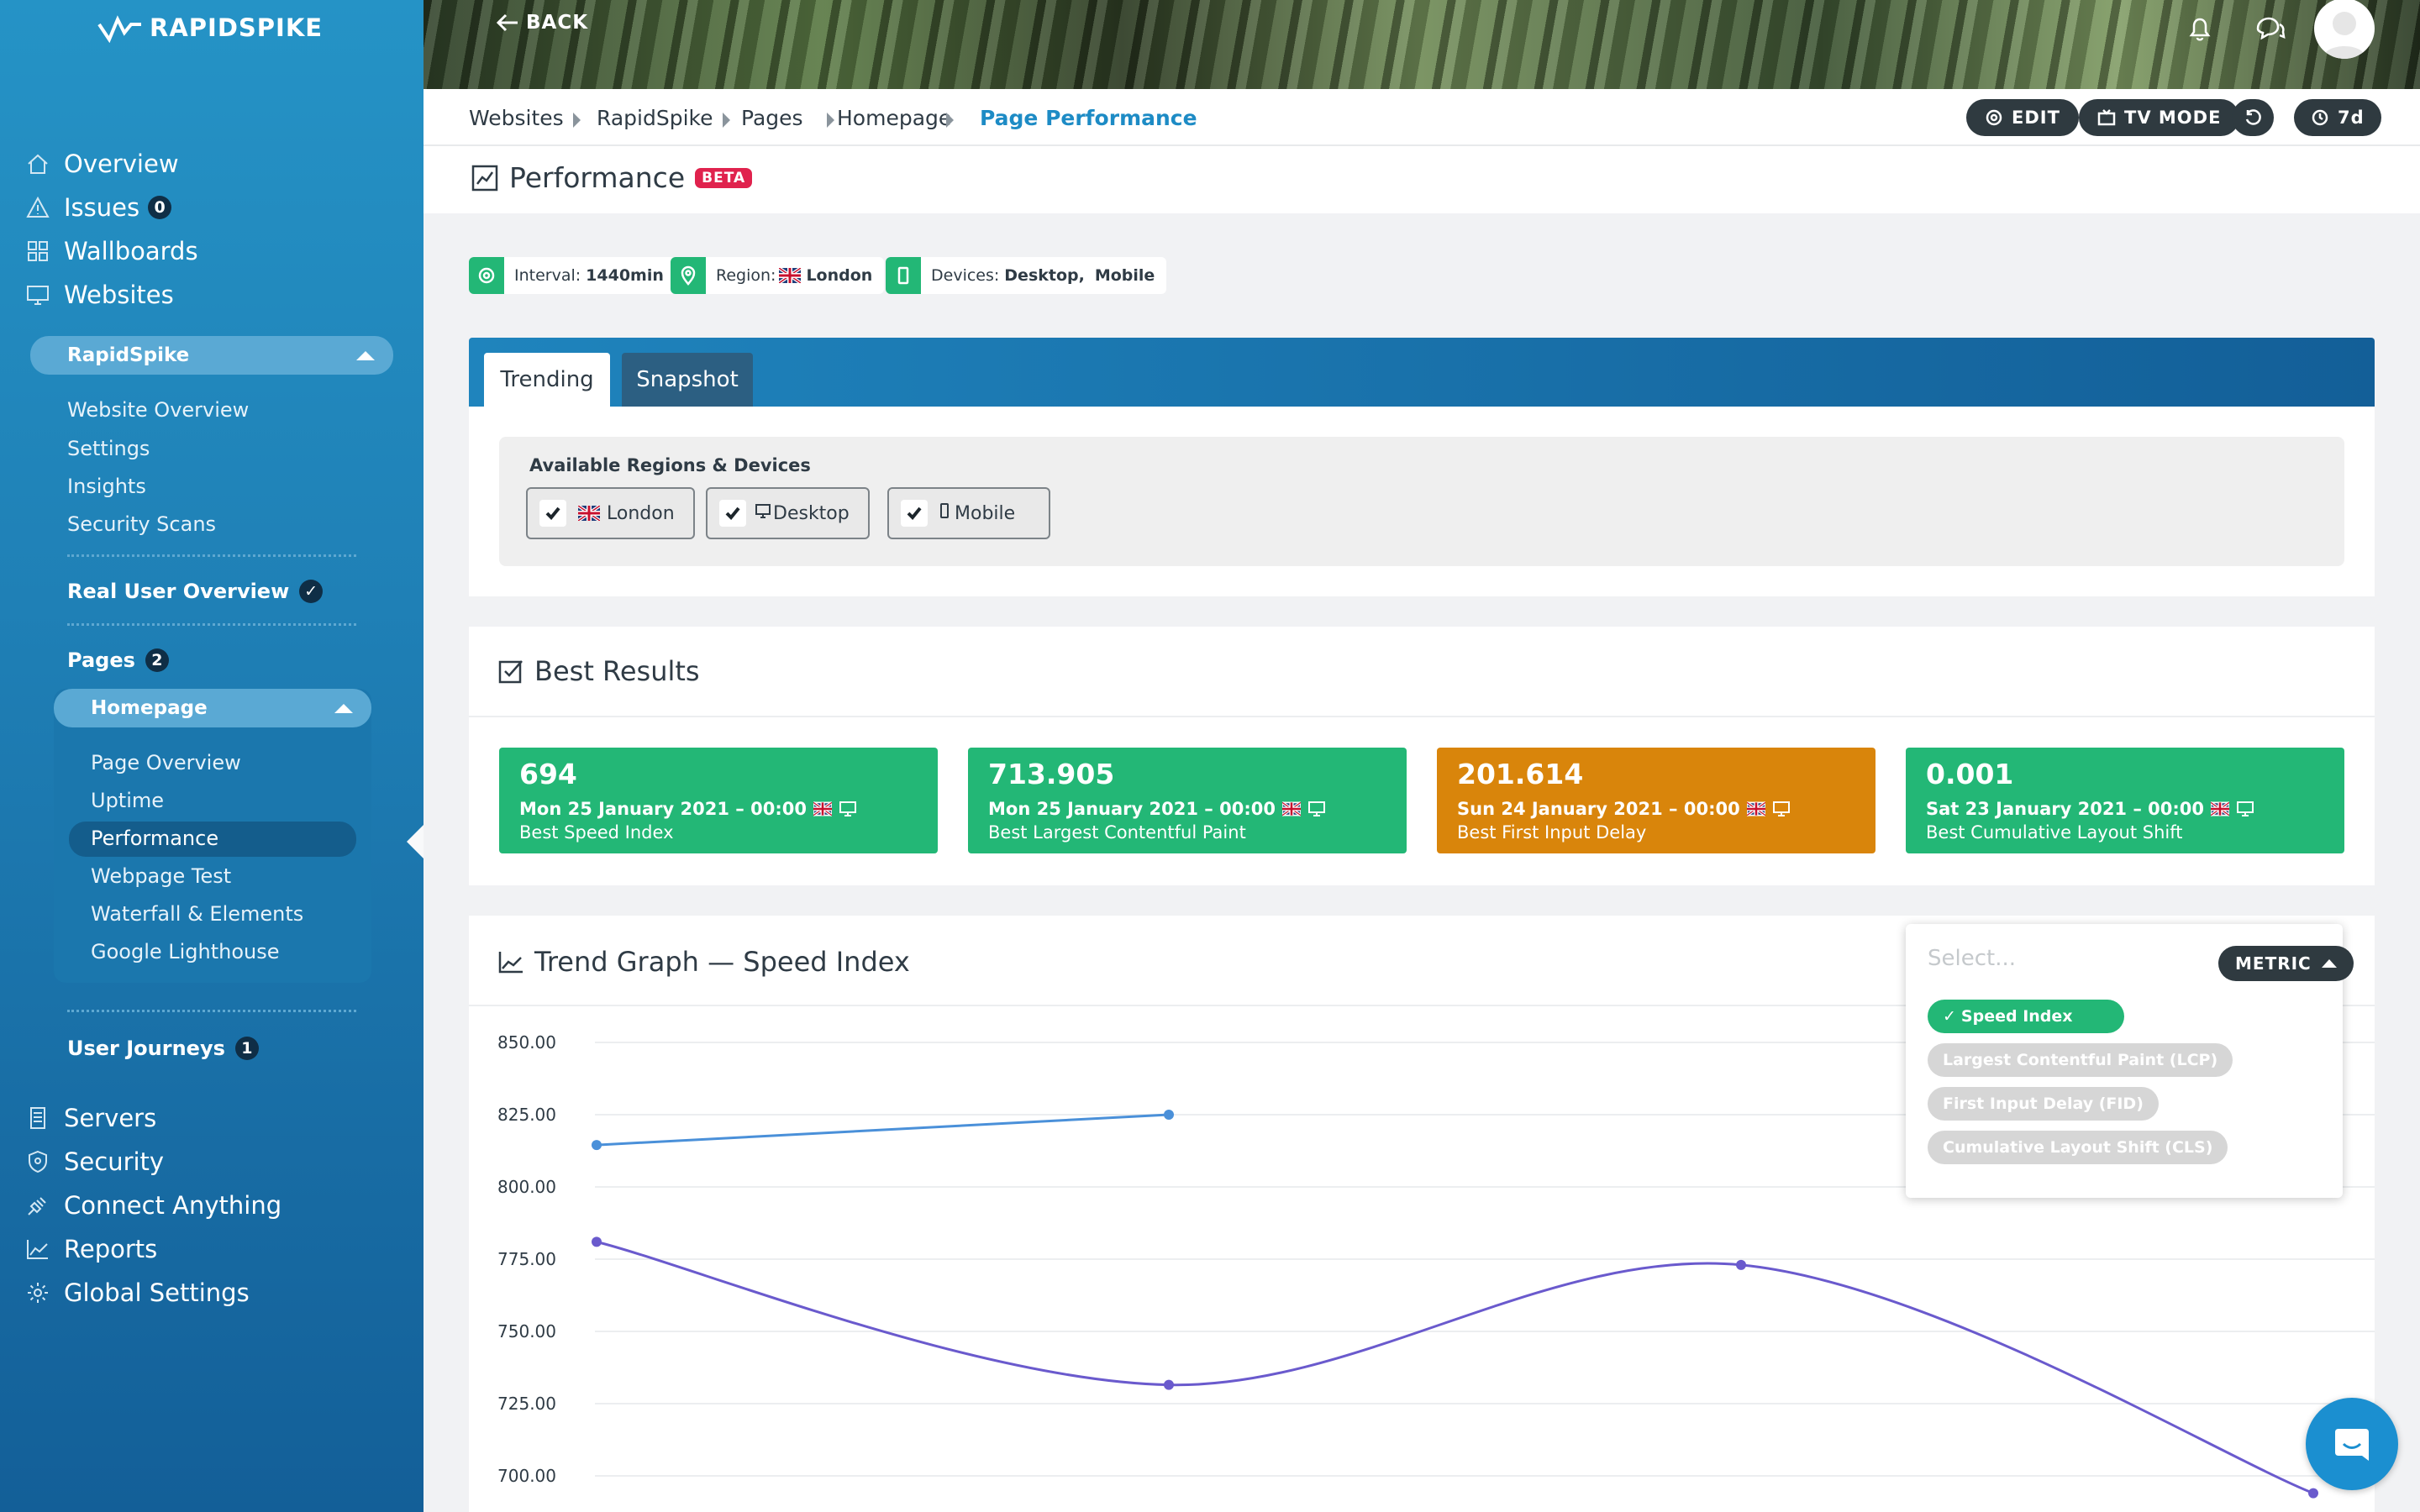 Image resolution: width=2420 pixels, height=1512 pixels. Describe the element at coordinates (185, 951) in the screenshot. I see `link-google-lighthouse: Google Lighthouse` at that location.